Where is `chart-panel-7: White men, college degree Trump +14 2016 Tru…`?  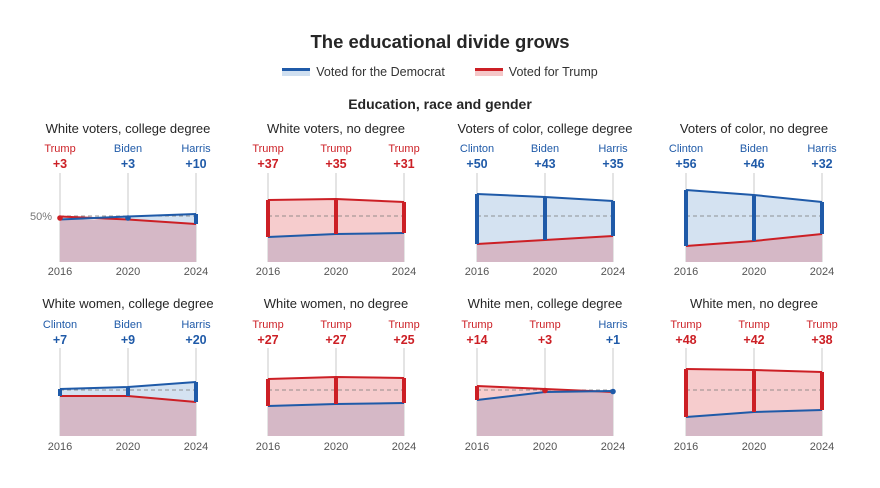 chart-panel-7: White men, college degree Trump +14 2016 Tru… is located at coordinates (544, 374).